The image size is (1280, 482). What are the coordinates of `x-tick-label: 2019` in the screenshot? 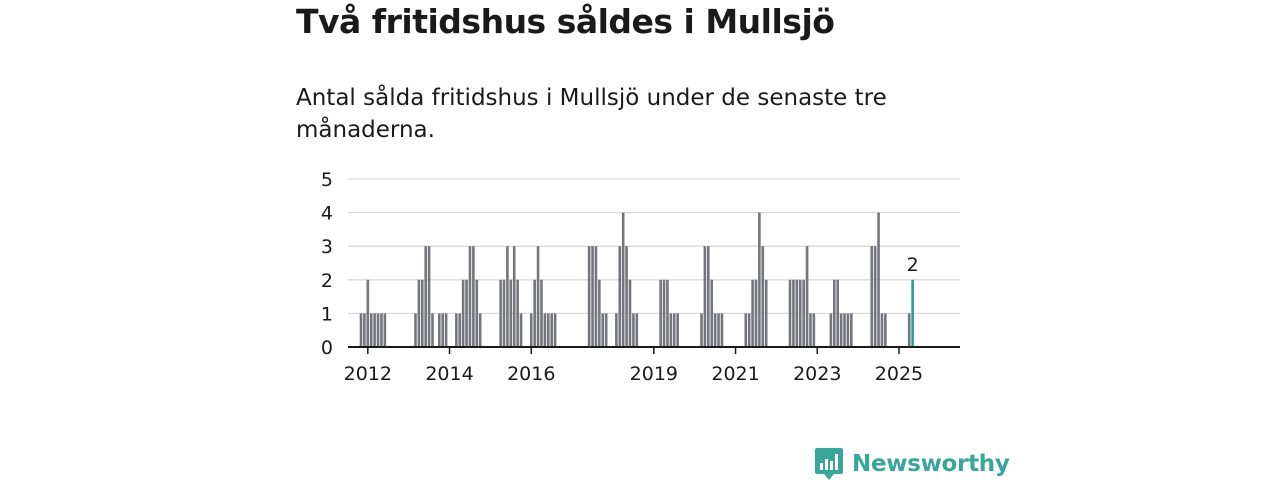 It's located at (654, 374).